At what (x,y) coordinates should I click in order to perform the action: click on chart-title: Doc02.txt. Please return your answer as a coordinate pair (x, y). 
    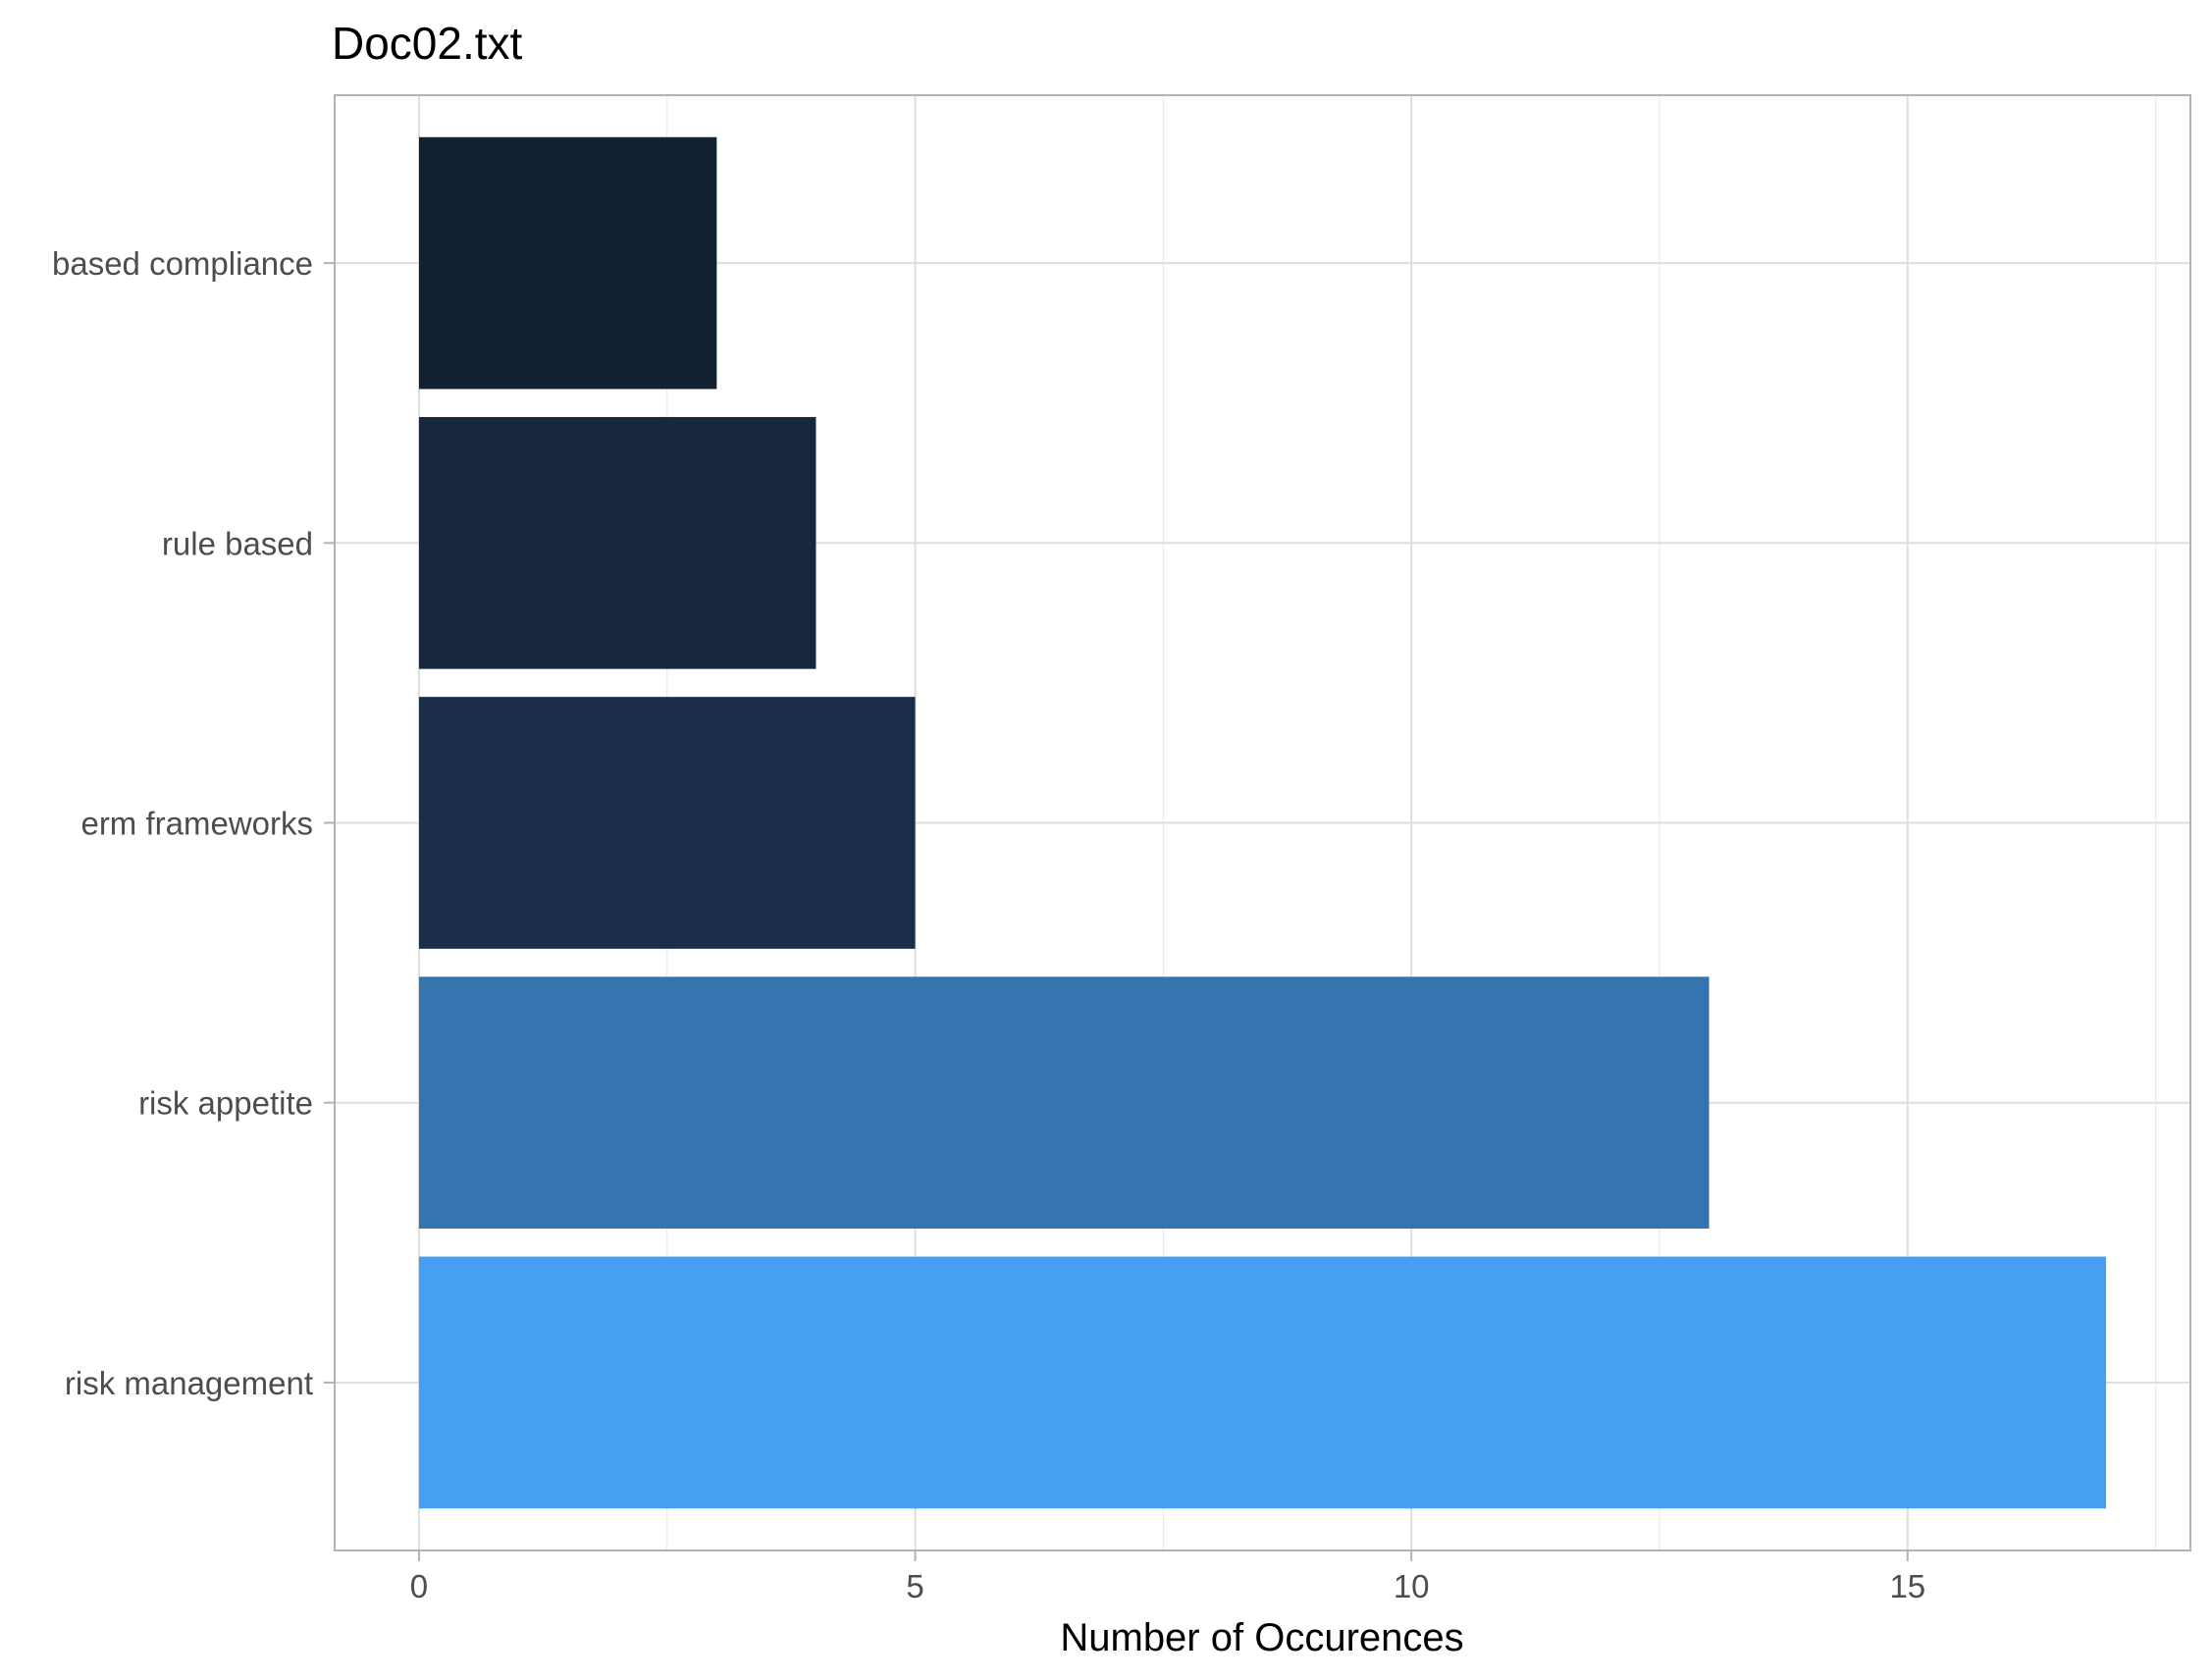
    Looking at the image, I should click on (428, 43).